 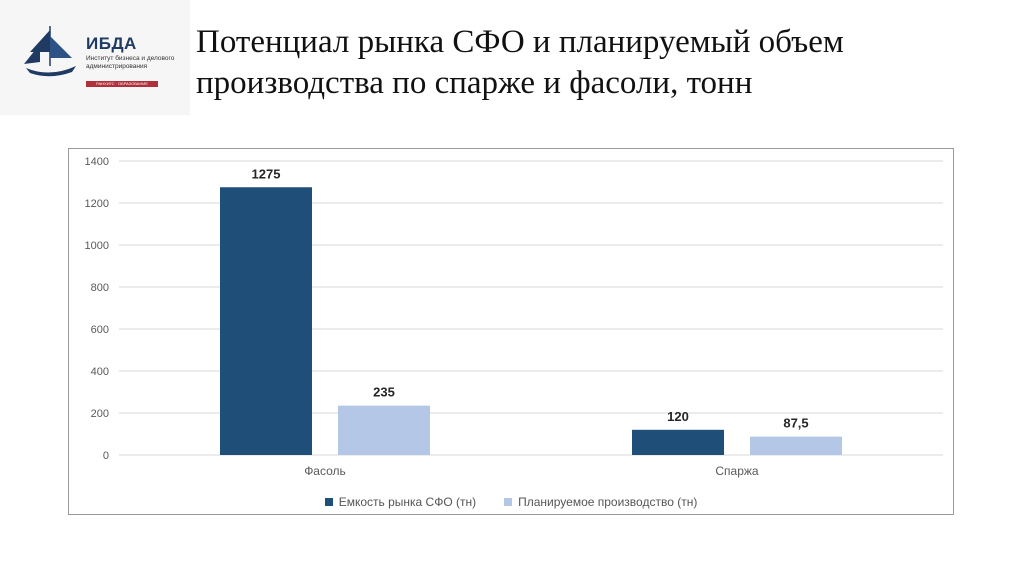 What do you see at coordinates (266, 173) in the screenshot?
I see `data-label-0-0: 1275` at bounding box center [266, 173].